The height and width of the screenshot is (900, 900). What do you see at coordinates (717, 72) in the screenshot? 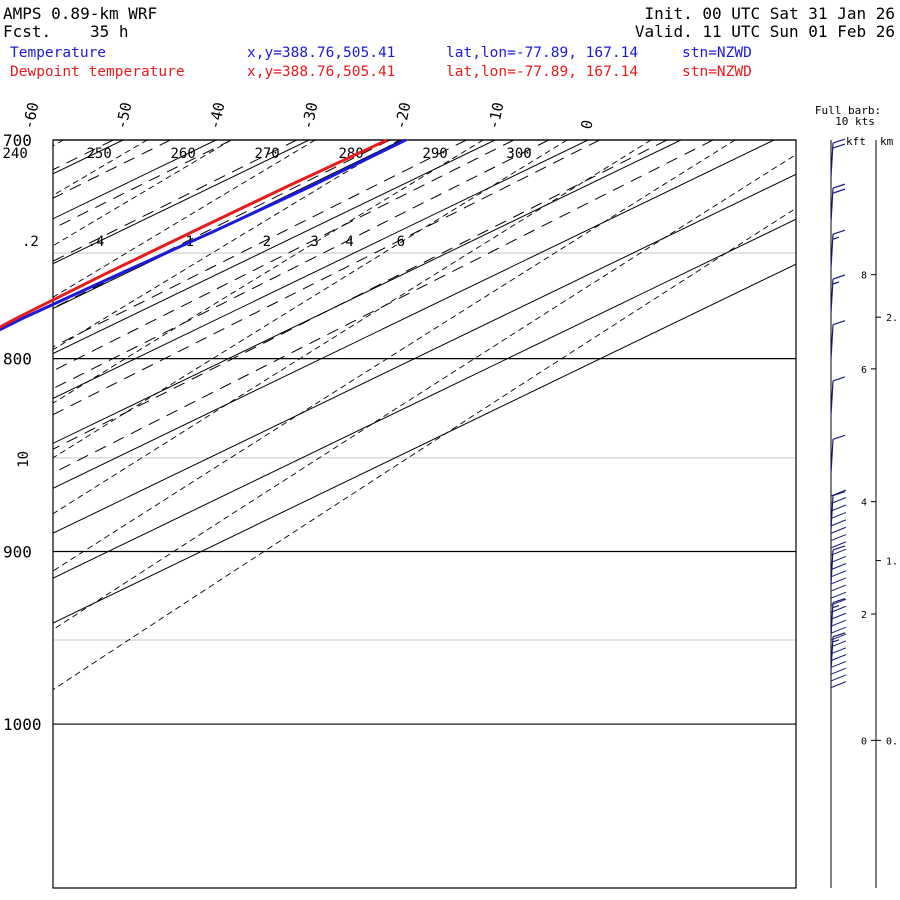
I see `dewpoint-station: stn=NZWD` at bounding box center [717, 72].